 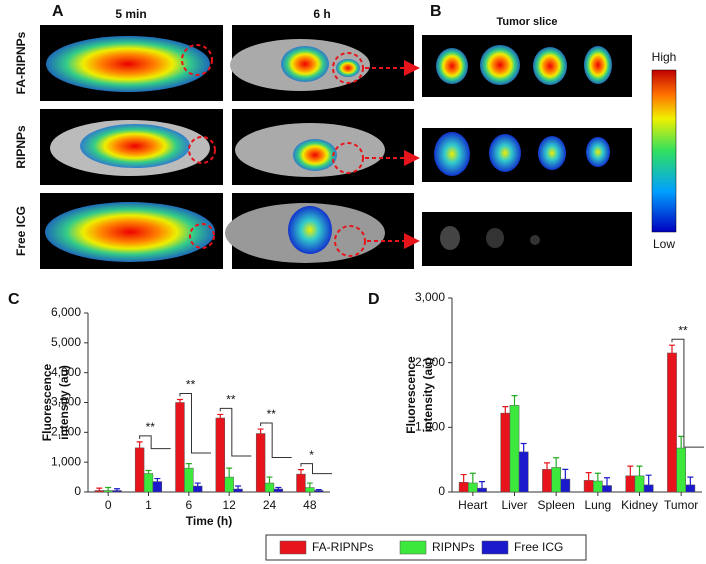 I want to click on y-tick-label: 6,000, so click(x=66, y=312).